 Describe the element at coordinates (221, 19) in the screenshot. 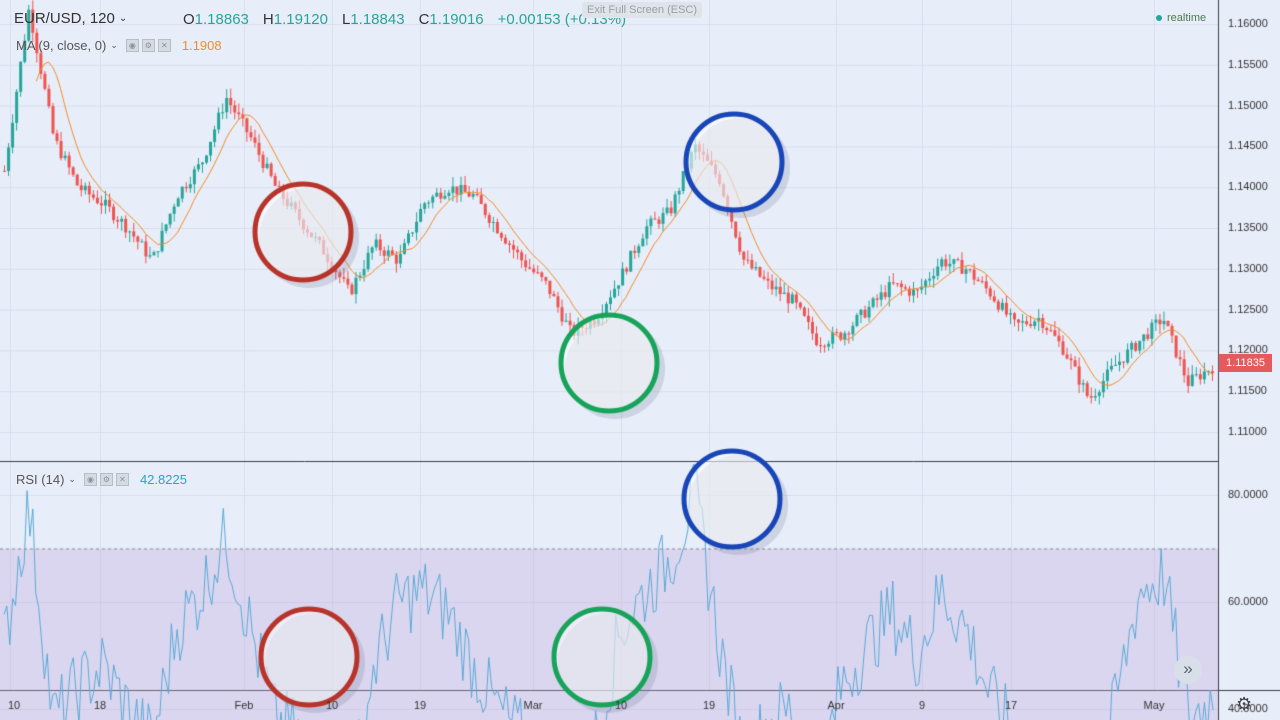

I see `open-value: 1.18863` at that location.